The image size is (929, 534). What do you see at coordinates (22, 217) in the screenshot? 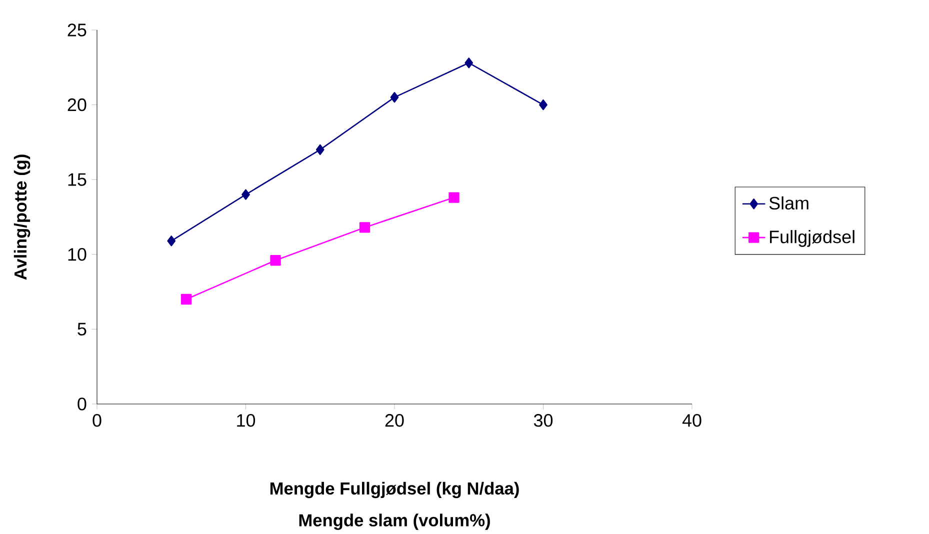
I see `y-axis-title: Avling/potte (g)` at bounding box center [22, 217].